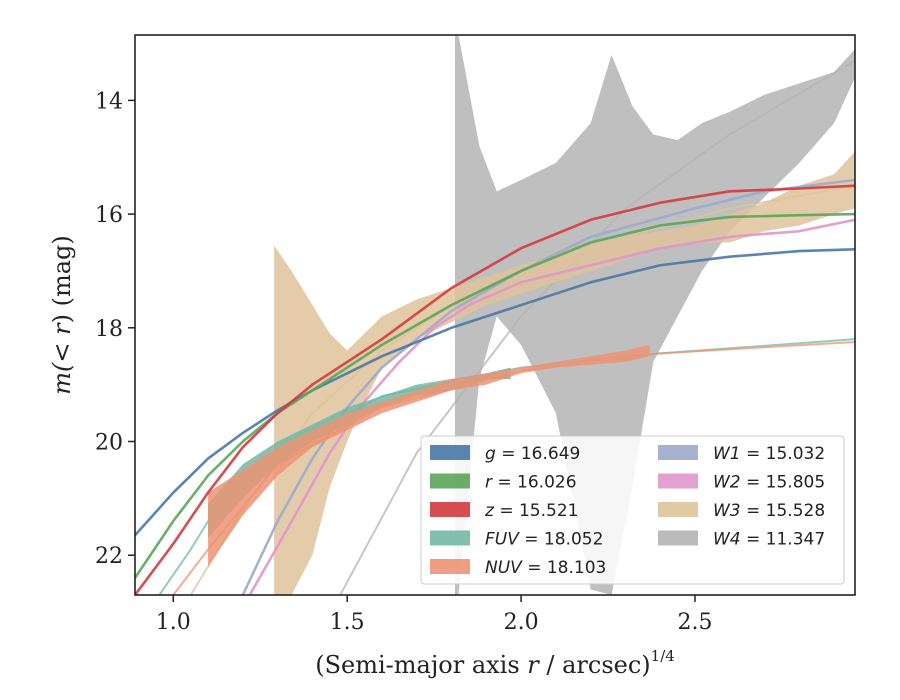 This screenshot has width=900, height=700. I want to click on y-tick-label-14: 14, so click(109, 101).